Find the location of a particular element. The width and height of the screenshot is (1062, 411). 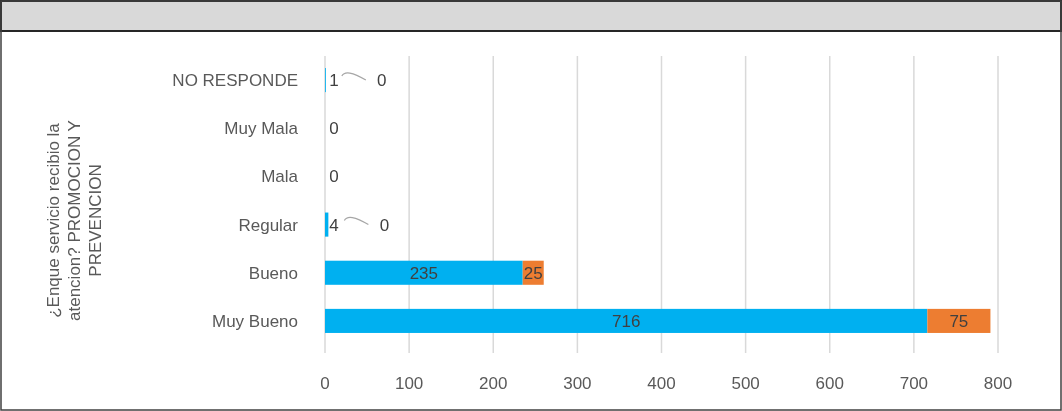

y-tick-label: NO RESPONDE is located at coordinates (235, 81).